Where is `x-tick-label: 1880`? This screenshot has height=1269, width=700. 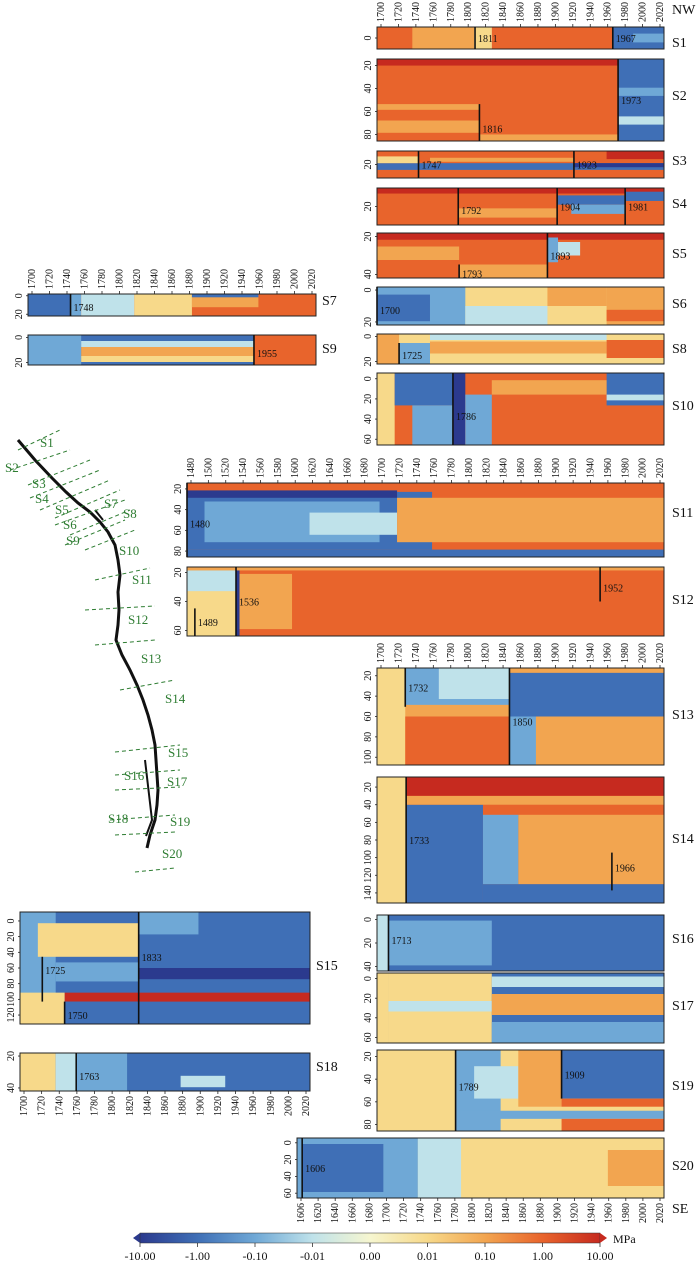 x-tick-label: 1880 is located at coordinates (183, 1106).